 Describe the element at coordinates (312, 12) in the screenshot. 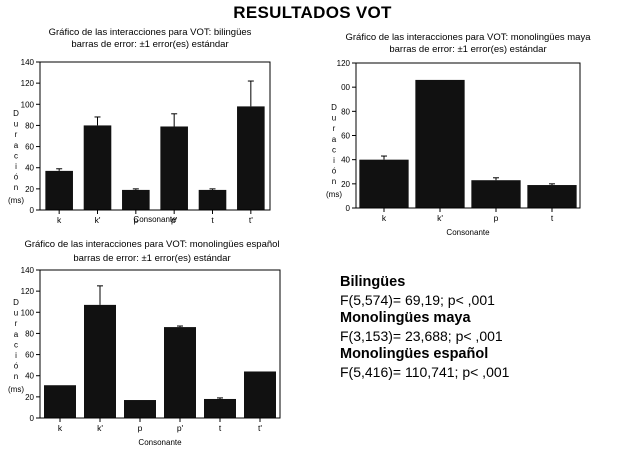

I see `page-title: RESULTADOS VOT` at that location.